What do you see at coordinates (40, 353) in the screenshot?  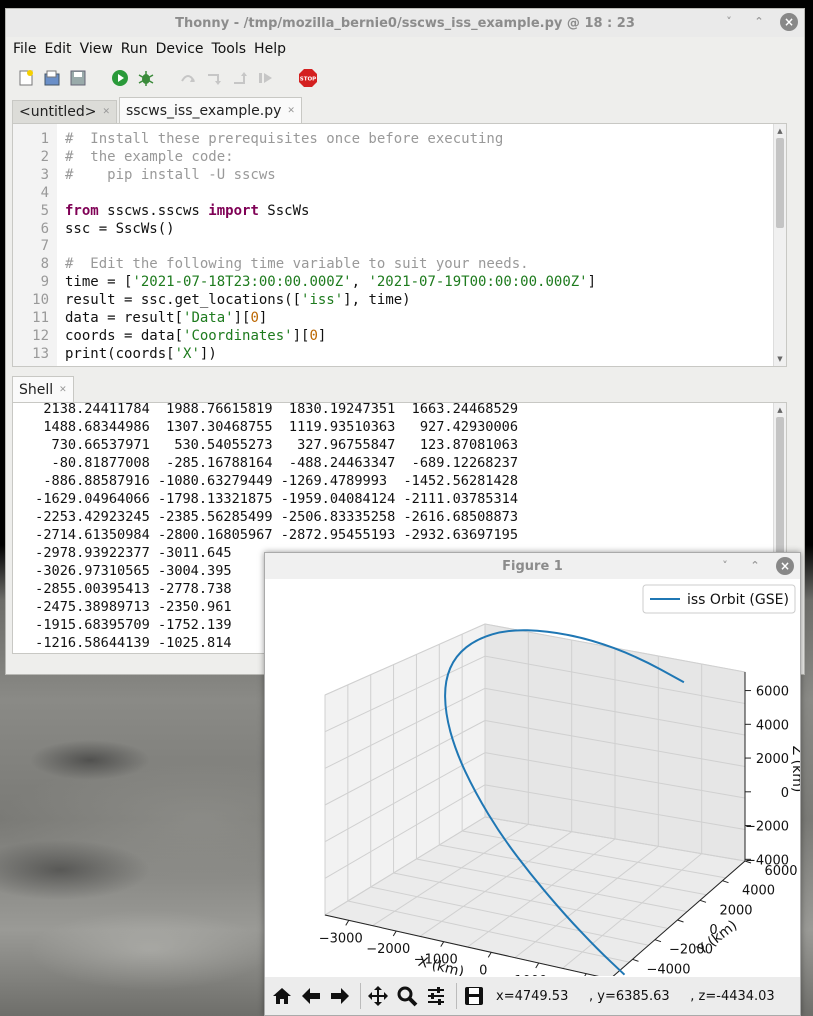 I see `line-number: 13` at bounding box center [40, 353].